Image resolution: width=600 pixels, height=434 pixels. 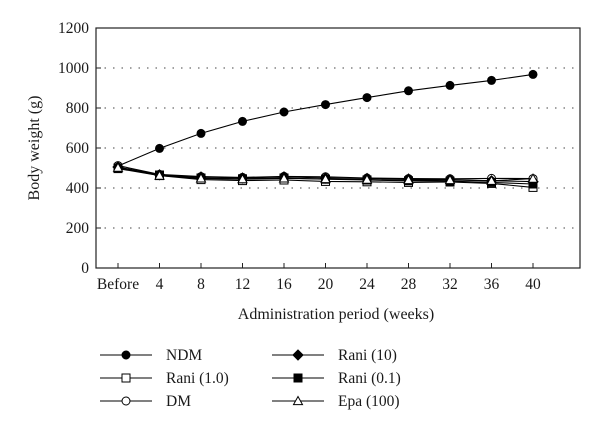 What do you see at coordinates (243, 284) in the screenshot?
I see `x-tick-label: 12` at bounding box center [243, 284].